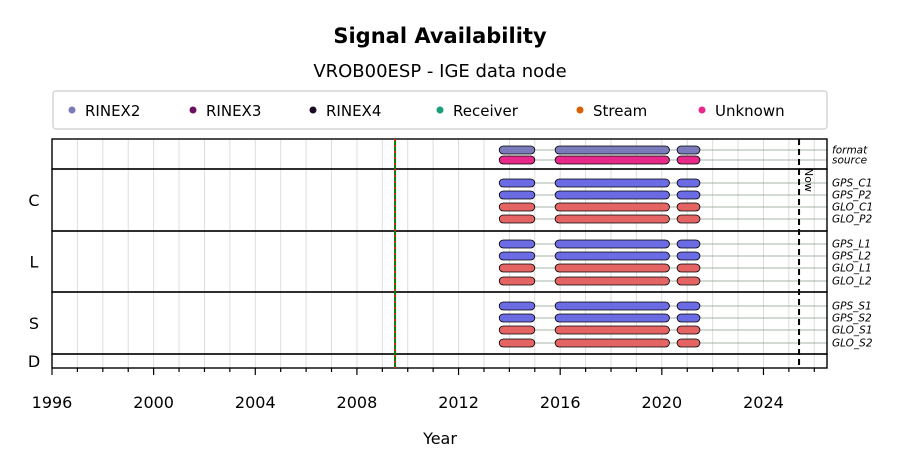 The image size is (905, 469). I want to click on x-tick-label: 2016, so click(560, 402).